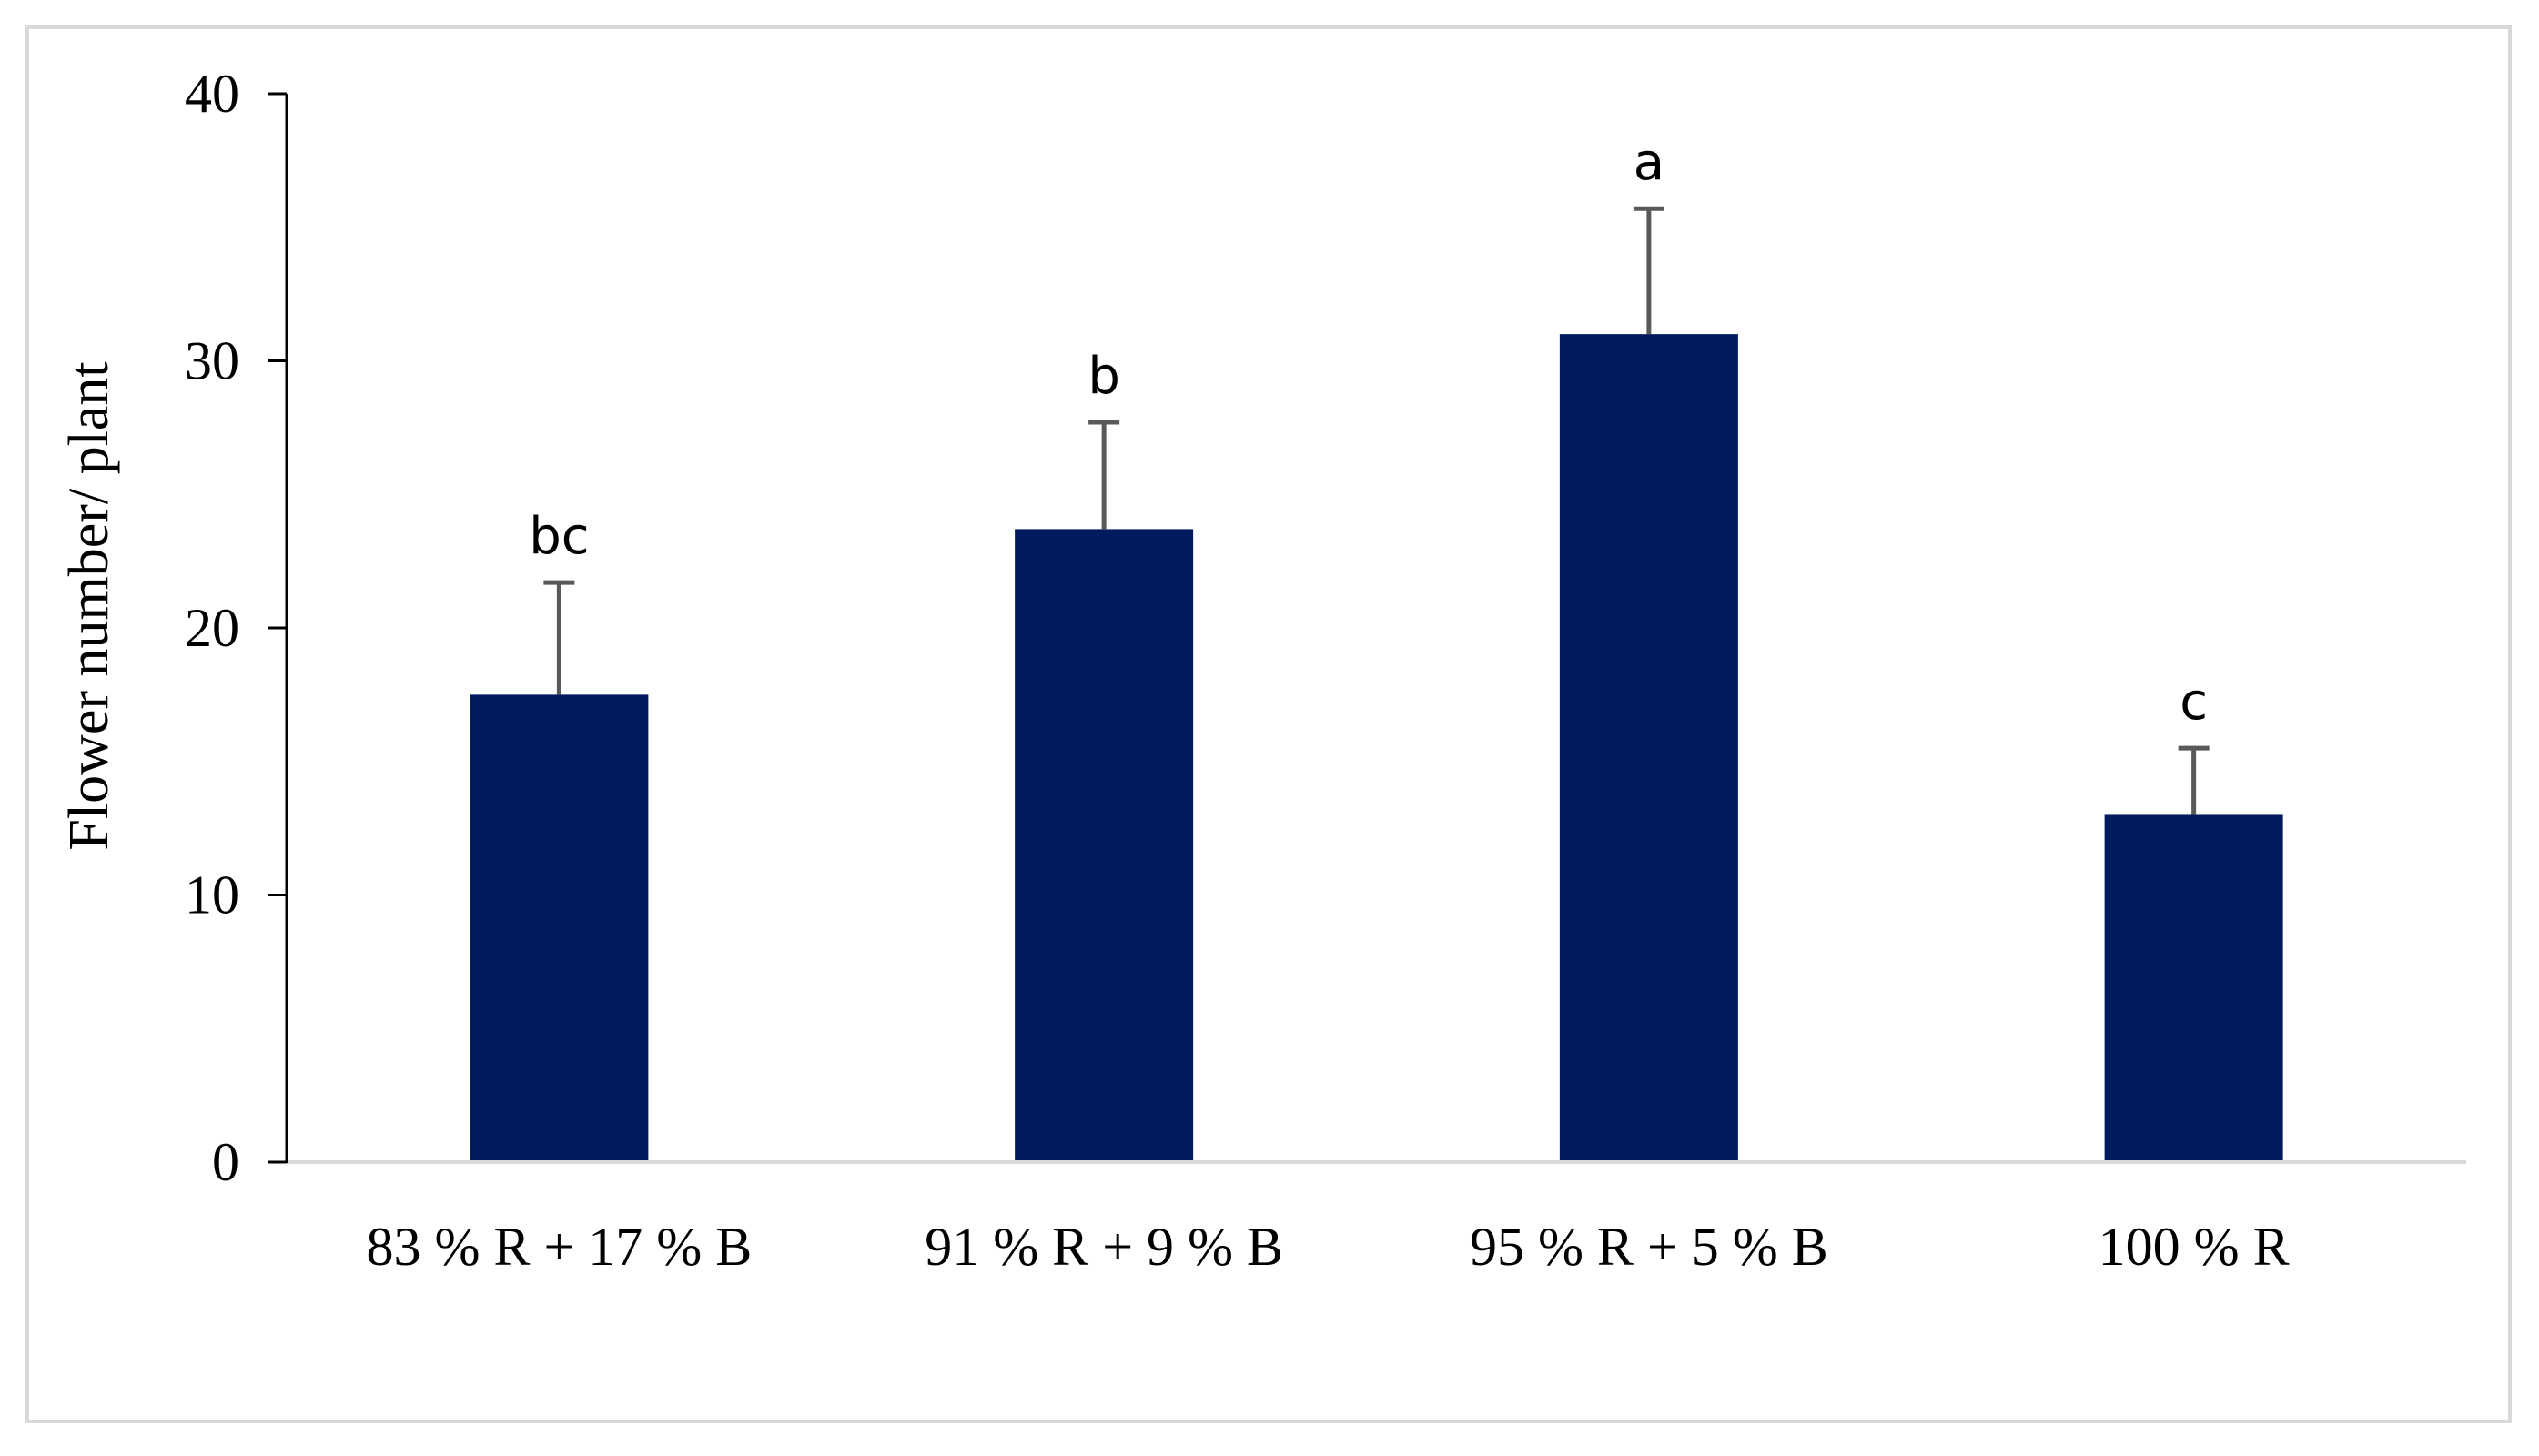 This screenshot has width=2539, height=1456. What do you see at coordinates (1649, 163) in the screenshot?
I see `significance-label-2: a` at bounding box center [1649, 163].